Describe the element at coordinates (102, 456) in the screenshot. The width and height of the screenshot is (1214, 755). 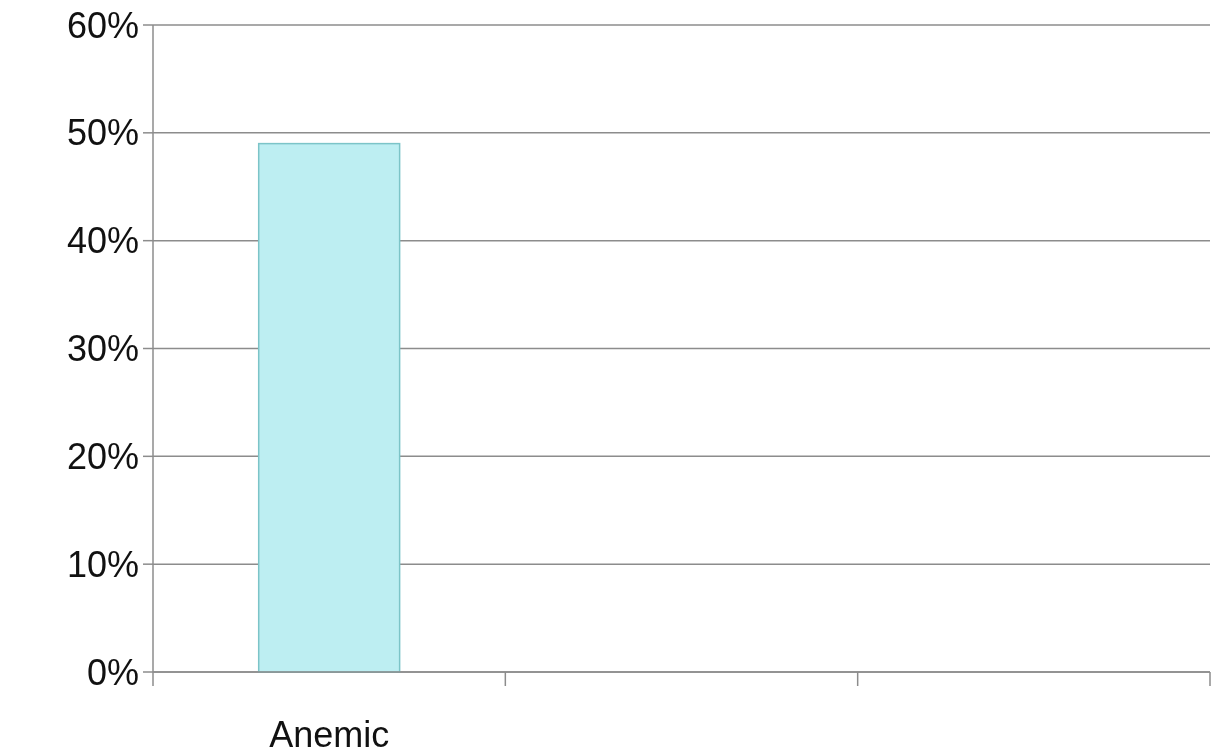
I see `y-tick-label: 20%` at that location.